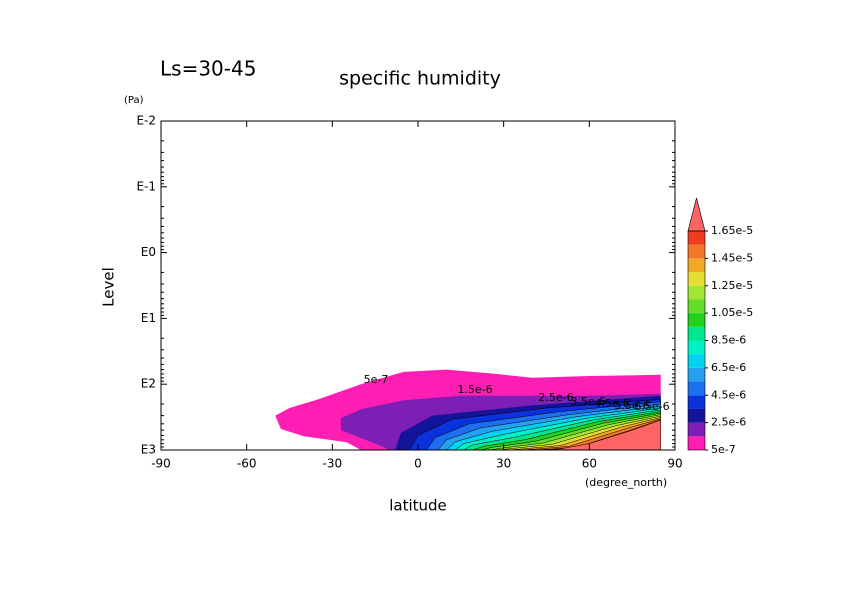 This screenshot has width=842, height=595. I want to click on y-tick-label: E1, so click(148, 318).